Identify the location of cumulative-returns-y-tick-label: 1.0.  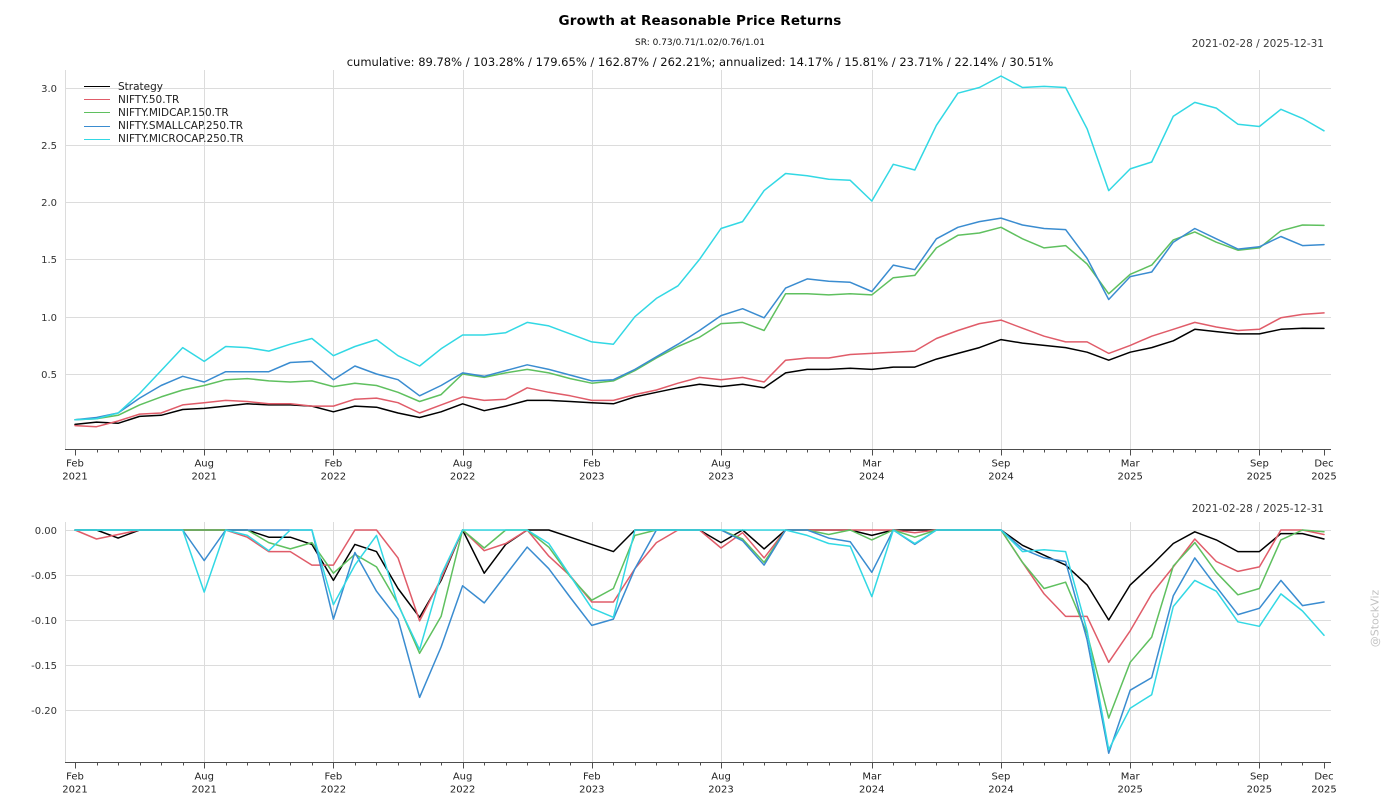
(49, 318).